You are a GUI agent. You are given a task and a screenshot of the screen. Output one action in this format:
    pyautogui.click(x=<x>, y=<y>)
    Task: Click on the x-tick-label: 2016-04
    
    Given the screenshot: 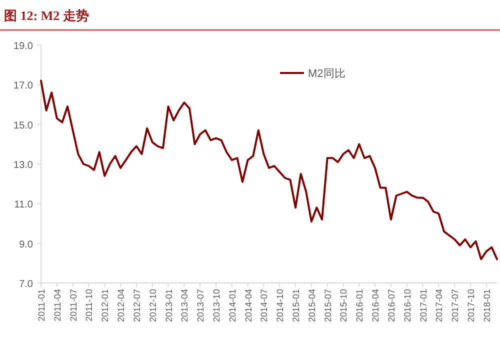 What is the action you would take?
    pyautogui.click(x=375, y=305)
    